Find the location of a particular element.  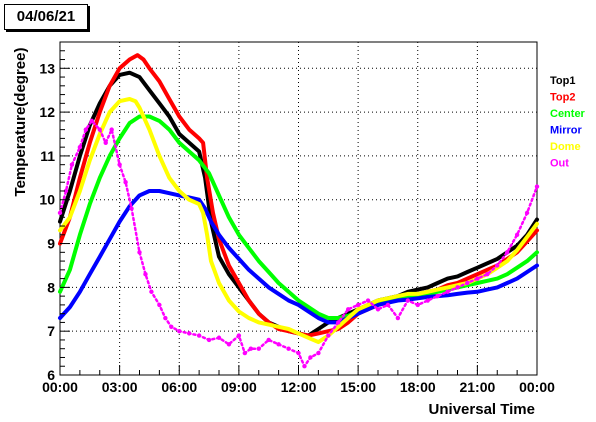

legend-entry-dome: Dome is located at coordinates (565, 147).